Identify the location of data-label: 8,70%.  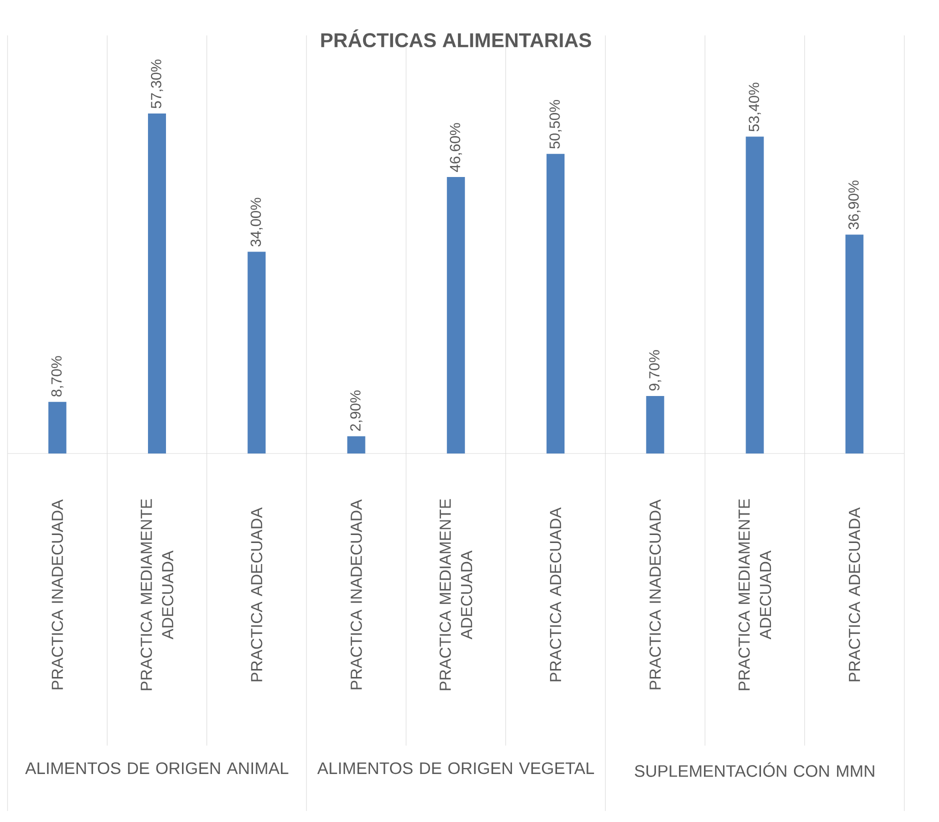
(57, 376).